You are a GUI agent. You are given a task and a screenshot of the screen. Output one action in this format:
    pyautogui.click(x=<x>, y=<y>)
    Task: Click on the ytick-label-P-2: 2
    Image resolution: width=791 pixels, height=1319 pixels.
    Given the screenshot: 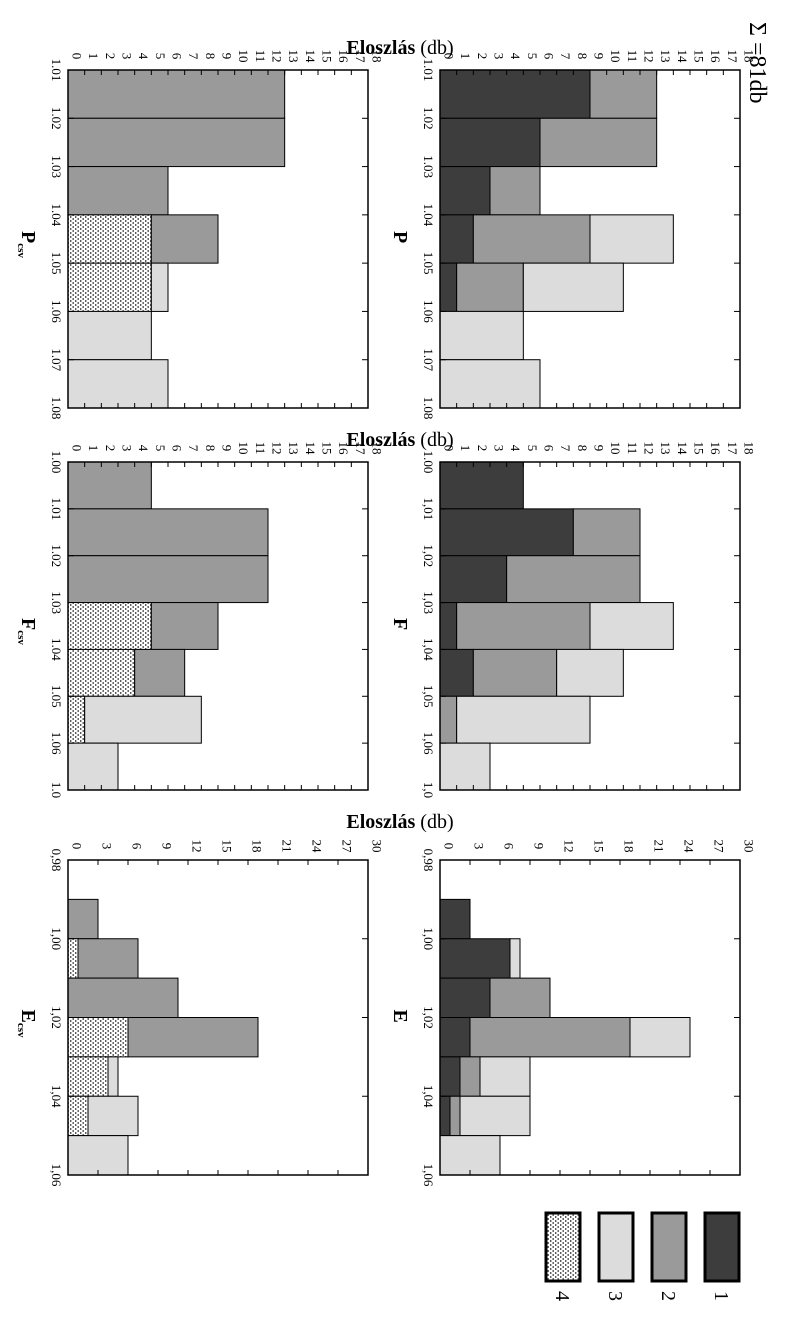 What is the action you would take?
    pyautogui.click(x=482, y=56)
    